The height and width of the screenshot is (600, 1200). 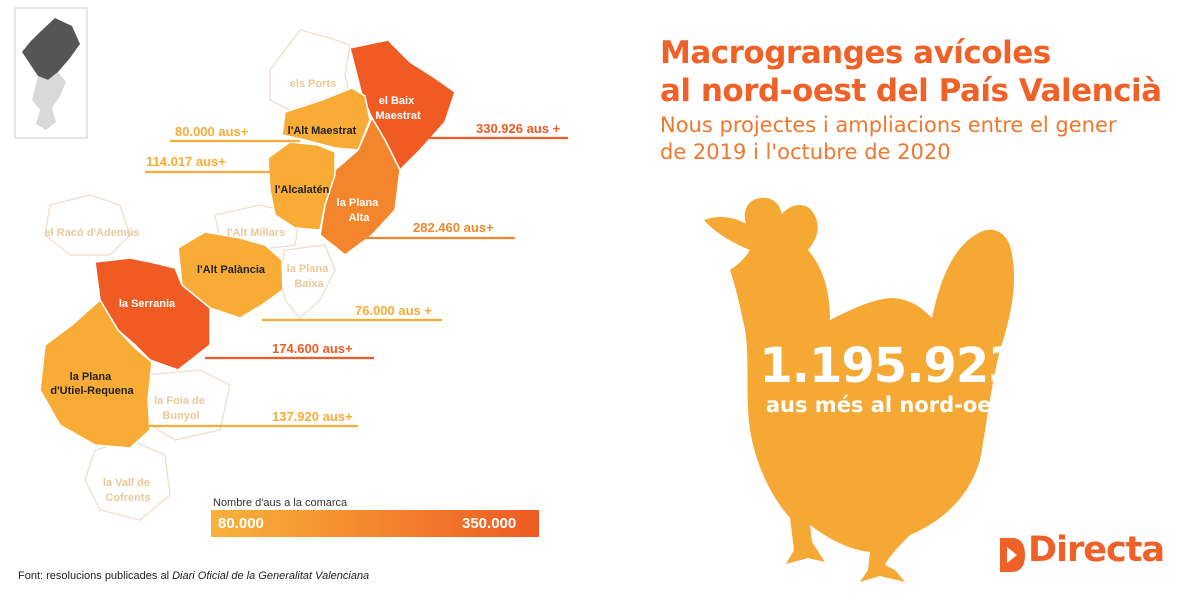 What do you see at coordinates (310, 70) in the screenshot?
I see `ports-outline` at bounding box center [310, 70].